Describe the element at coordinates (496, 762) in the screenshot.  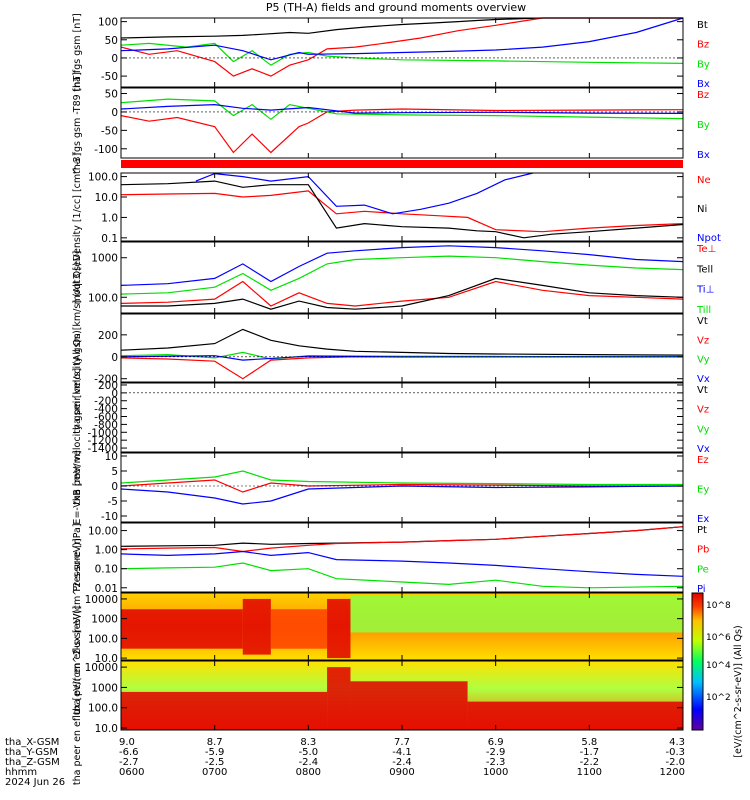
I see `ephemeris-value: -2.3` at that location.